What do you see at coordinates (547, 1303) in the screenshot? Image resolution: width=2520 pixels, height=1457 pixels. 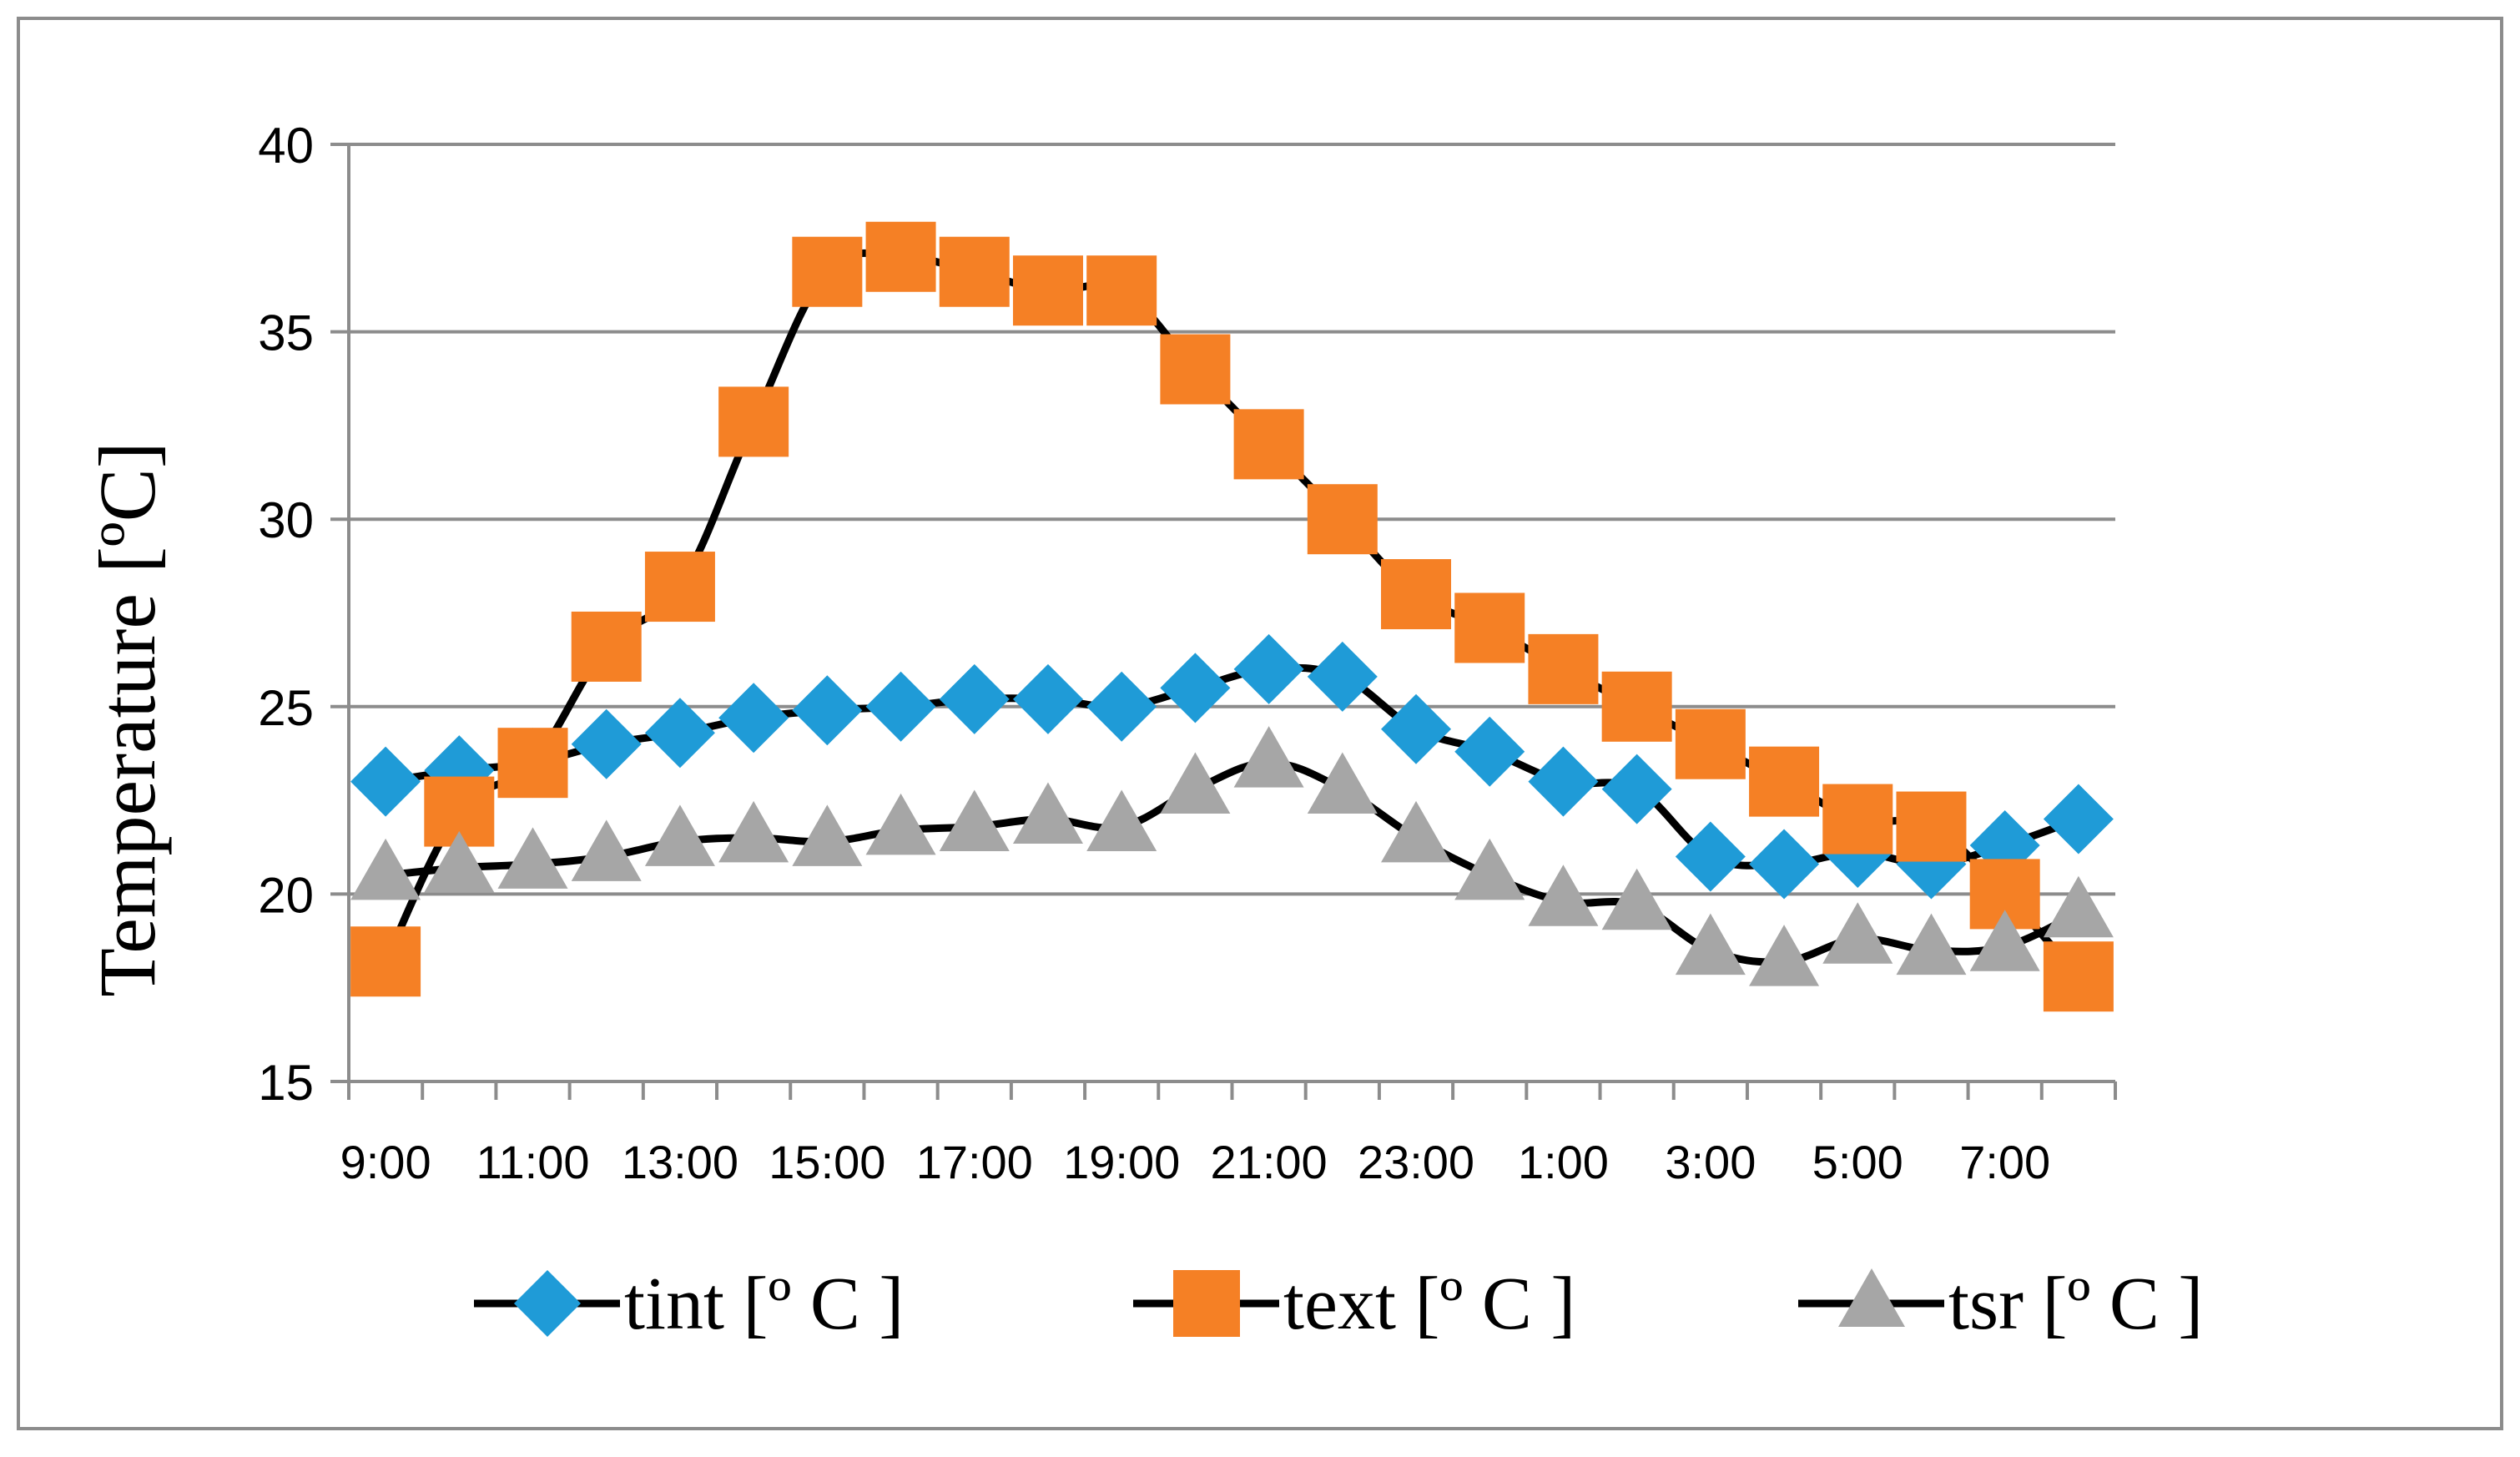 I see `legend-marker-diamond` at bounding box center [547, 1303].